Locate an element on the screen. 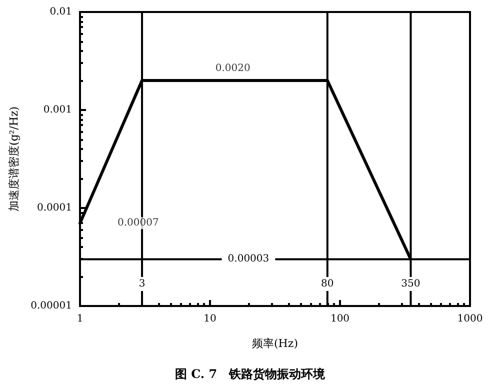  x-tick-label: 10 is located at coordinates (210, 319).